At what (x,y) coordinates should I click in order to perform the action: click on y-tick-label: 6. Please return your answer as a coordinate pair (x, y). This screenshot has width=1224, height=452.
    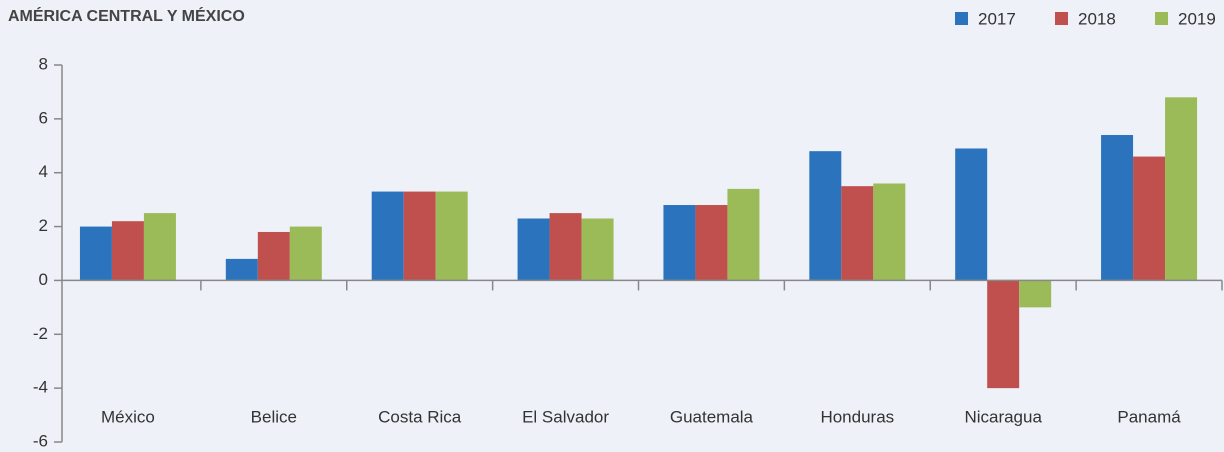
    Looking at the image, I should click on (43, 117).